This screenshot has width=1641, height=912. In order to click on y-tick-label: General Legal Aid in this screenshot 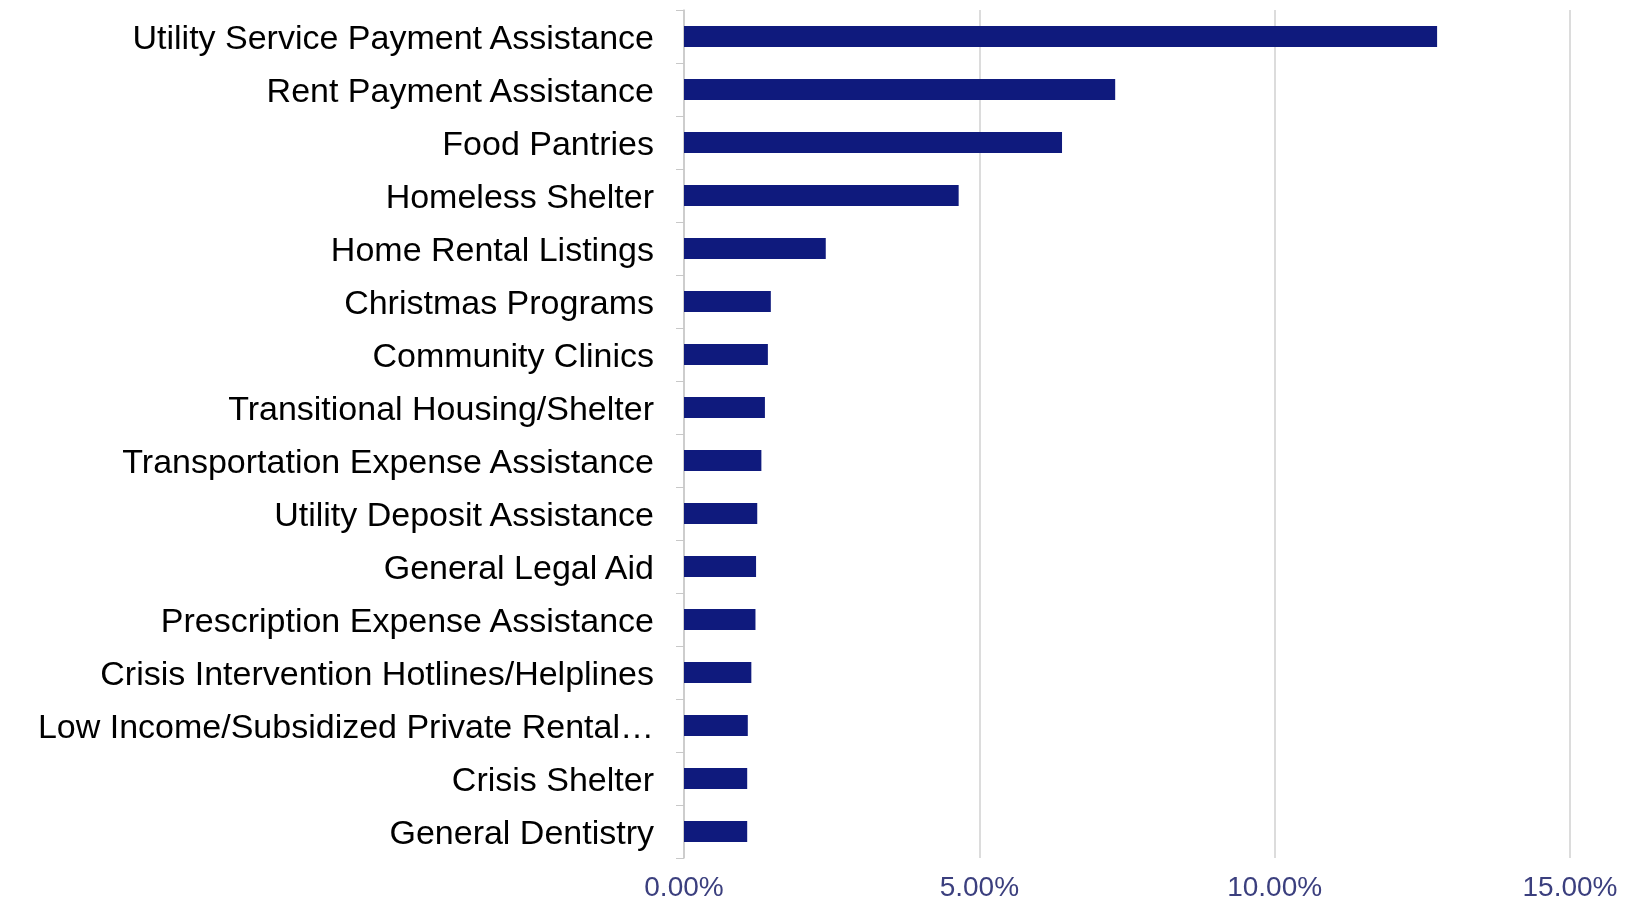, I will do `click(518, 566)`.